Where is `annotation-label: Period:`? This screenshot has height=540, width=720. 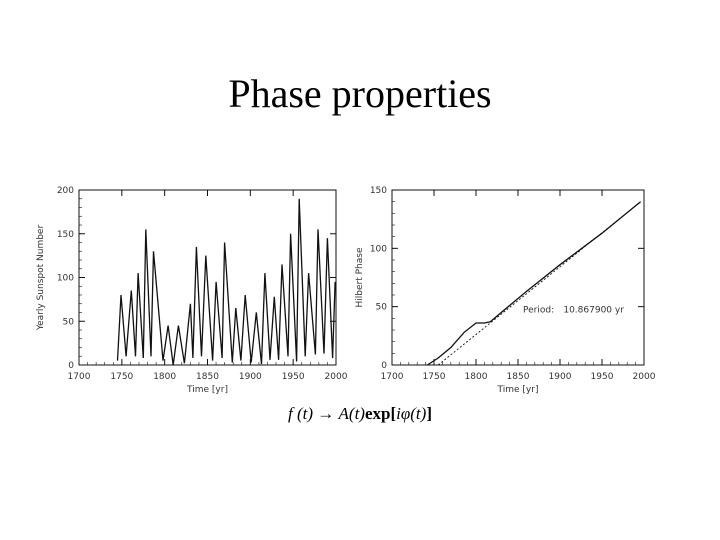 annotation-label: Period: is located at coordinates (538, 311).